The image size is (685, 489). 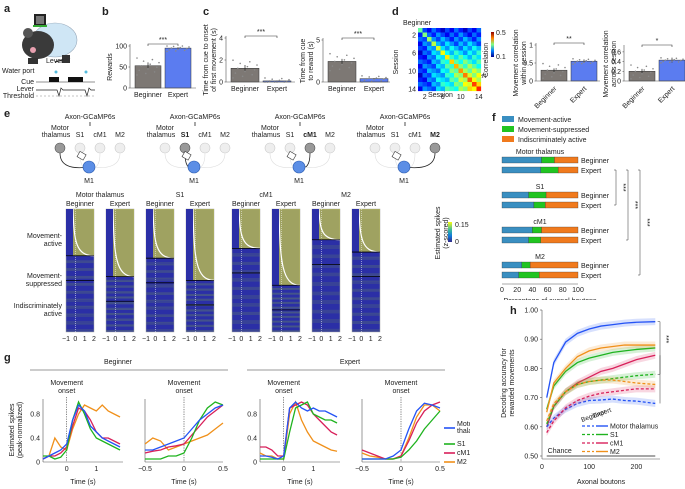 I want to click on movement-onset-label: Movement, so click(x=401, y=383).